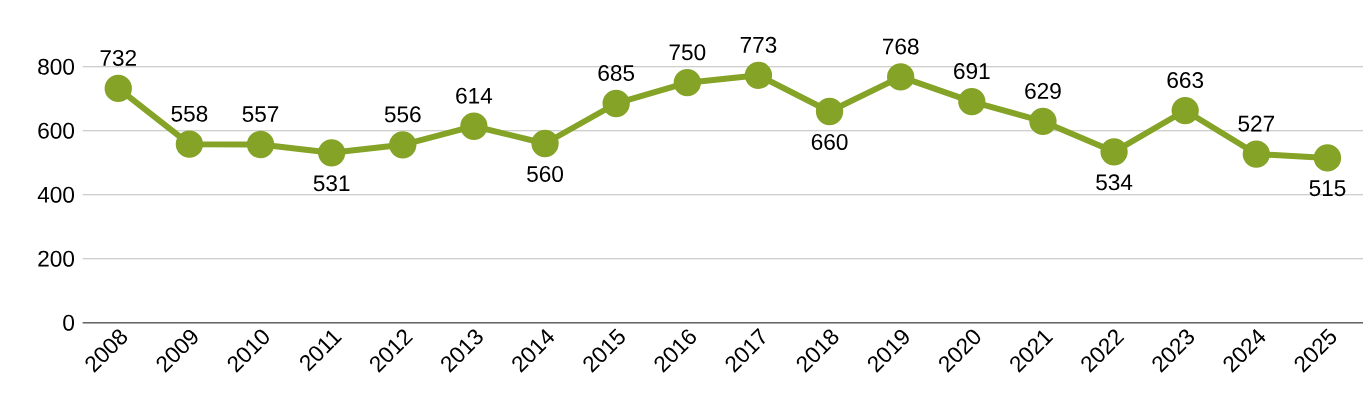 This screenshot has height=403, width=1371. What do you see at coordinates (402, 114) in the screenshot?
I see `data-label: 556` at bounding box center [402, 114].